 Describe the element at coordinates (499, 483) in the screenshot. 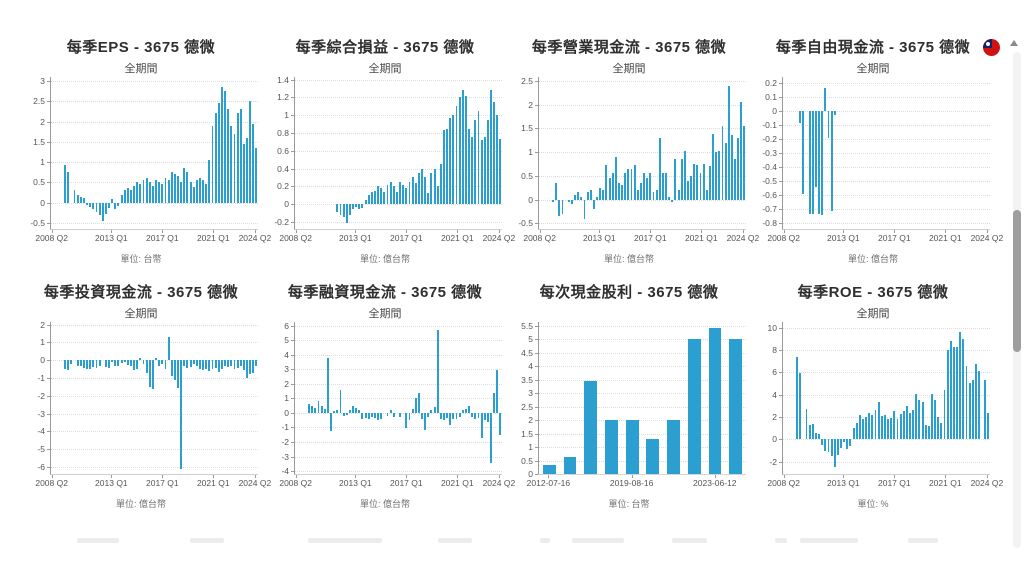

I see `x-tick-label: 2024 Q2` at that location.